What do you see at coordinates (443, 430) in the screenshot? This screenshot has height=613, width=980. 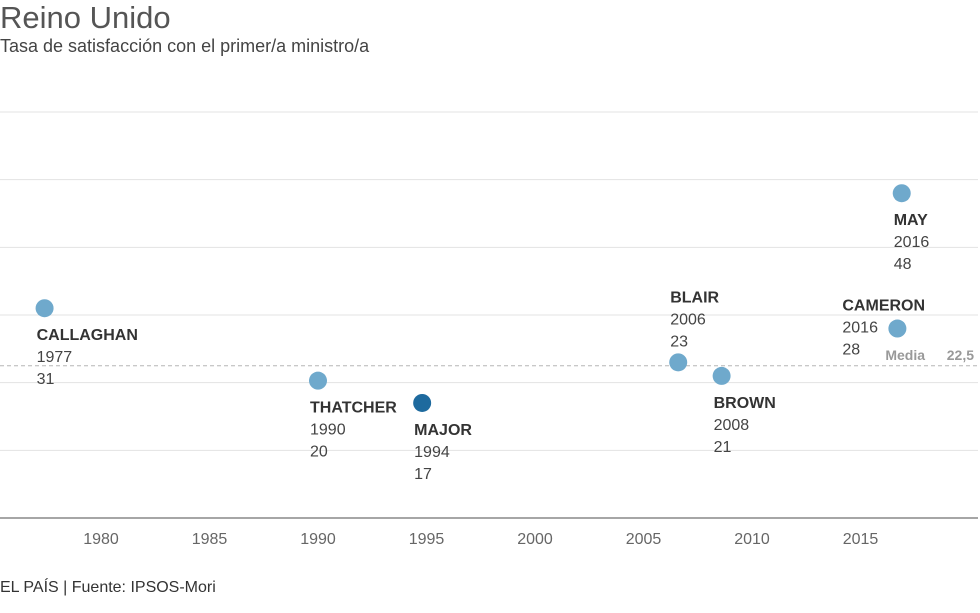 I see `point-name-label: MAJOR` at bounding box center [443, 430].